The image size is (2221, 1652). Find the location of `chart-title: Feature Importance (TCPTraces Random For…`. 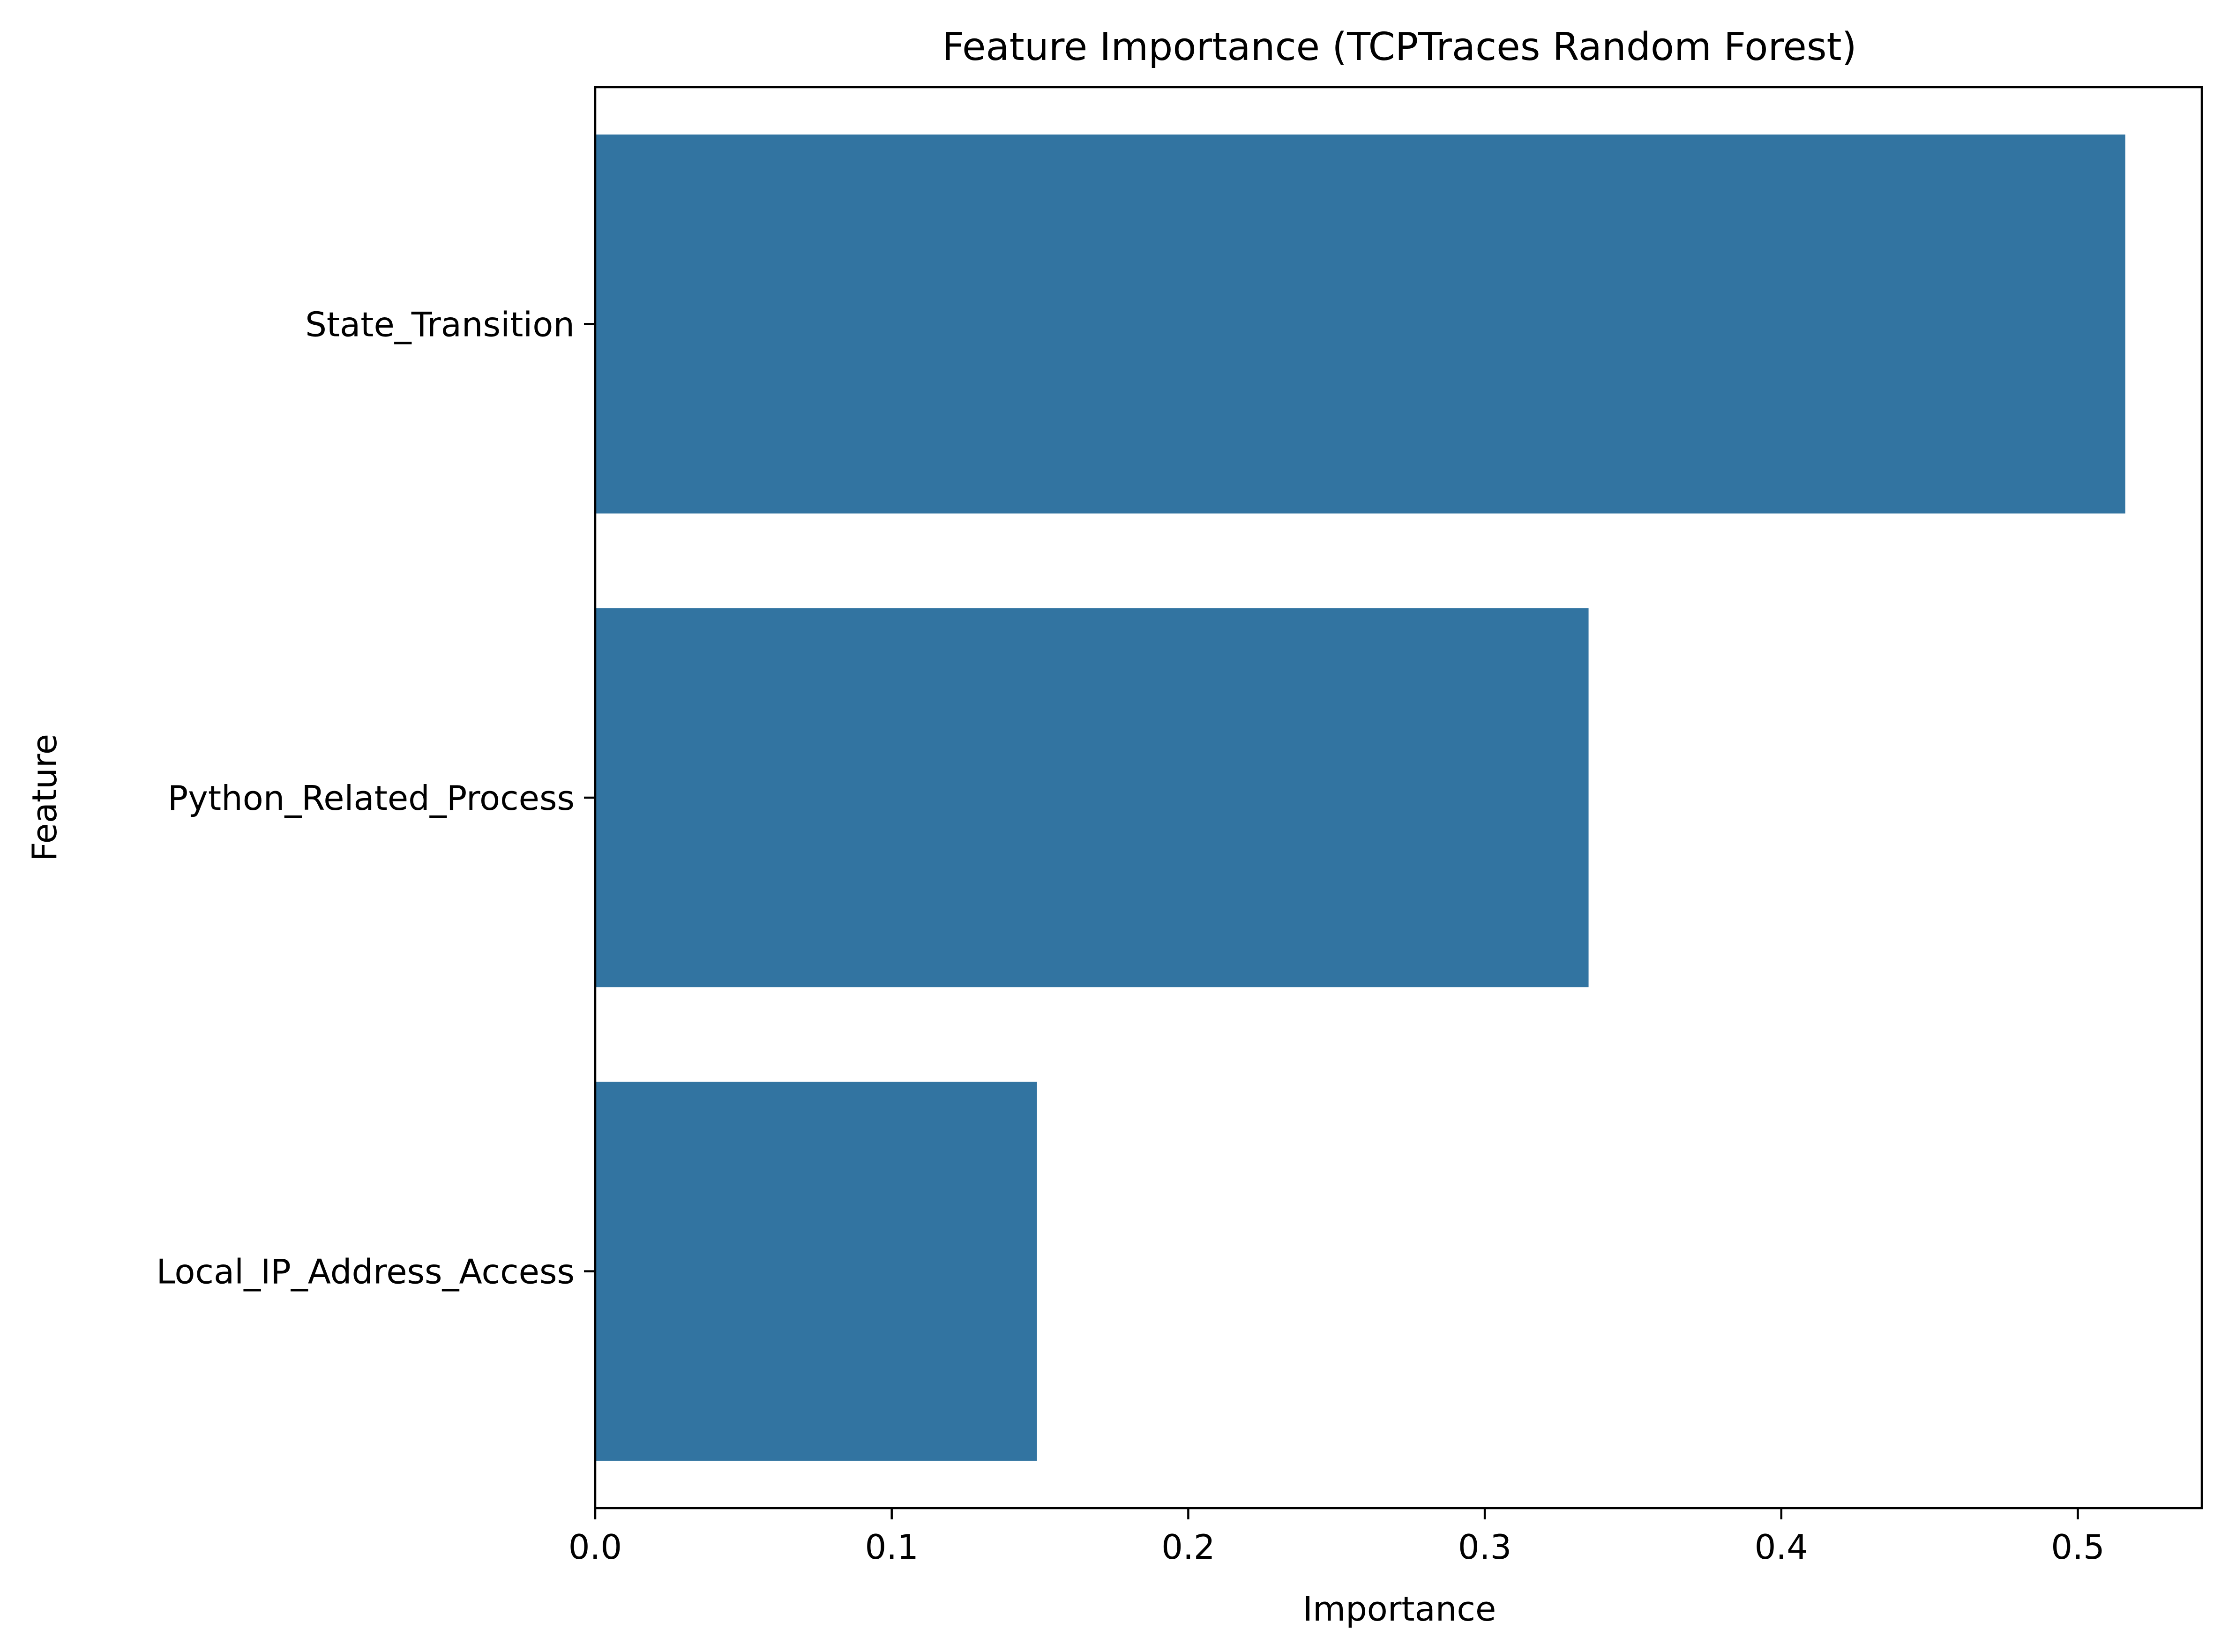

chart-title: Feature Importance (TCPTraces Random For… is located at coordinates (1399, 47).